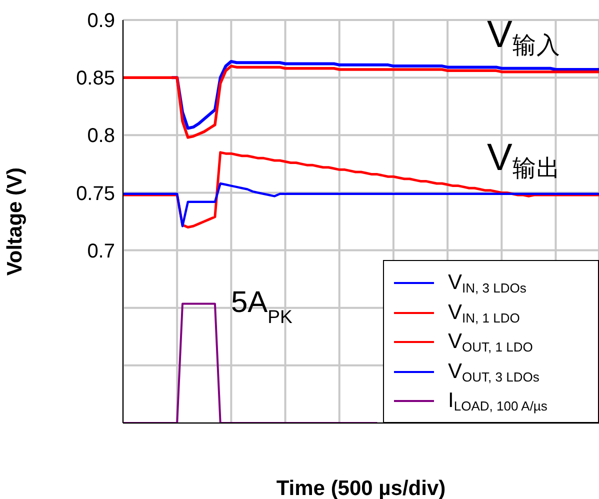 Image resolution: width=599 pixels, height=499 pixels. I want to click on legend-label: V$_{IN, 3 LDOs}$, so click(487, 283).